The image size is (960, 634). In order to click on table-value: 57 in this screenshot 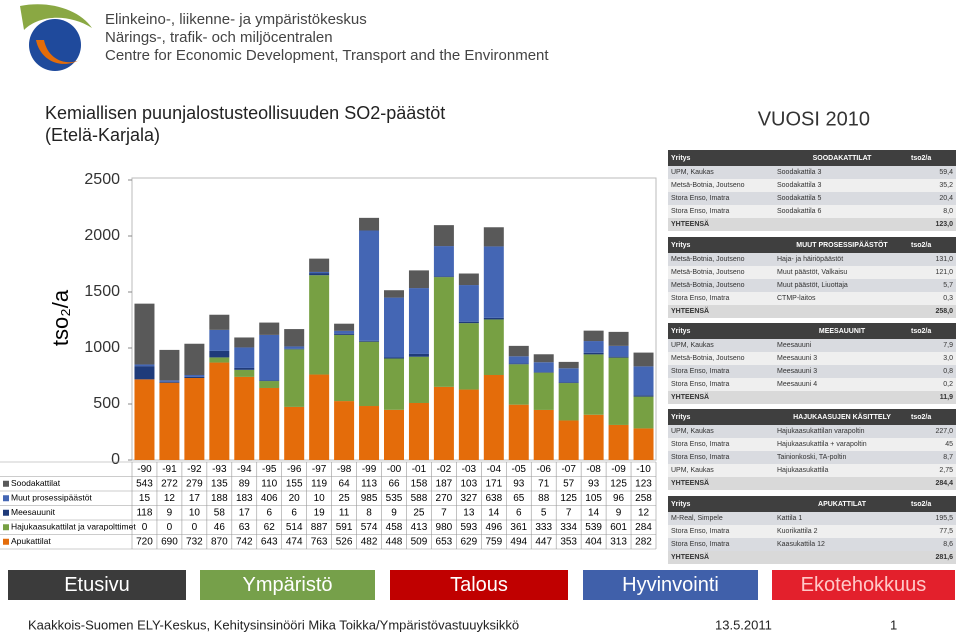, I will do `click(569, 483)`.